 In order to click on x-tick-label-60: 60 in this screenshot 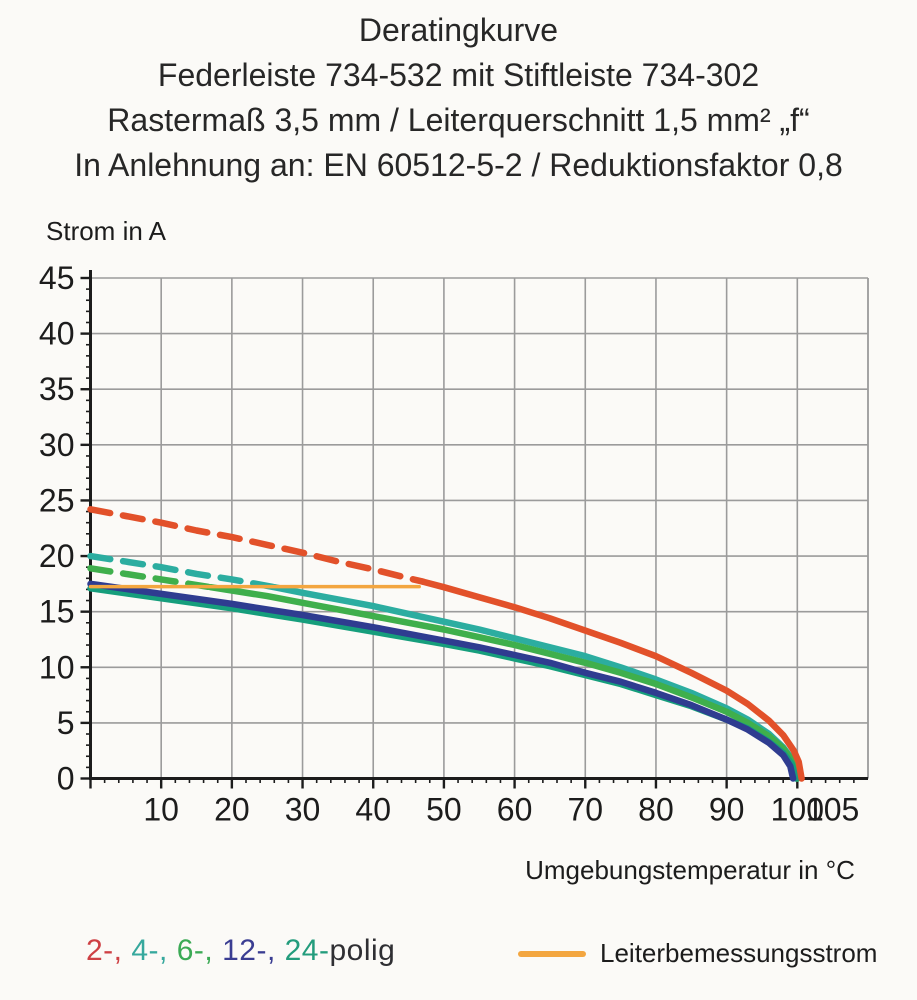, I will do `click(515, 810)`.